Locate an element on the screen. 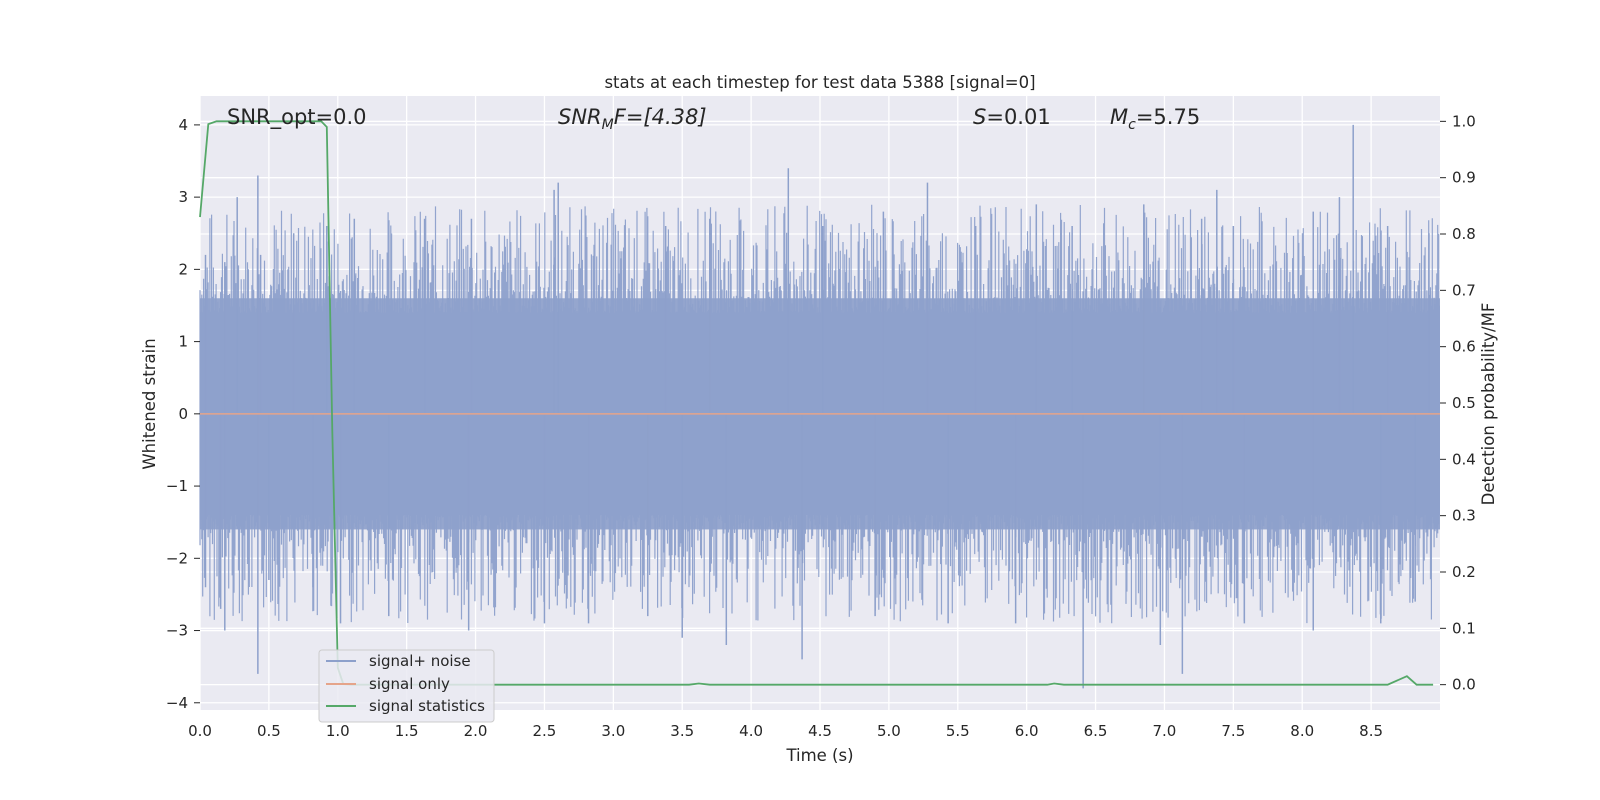 This screenshot has width=1600, height=800. x-tick-label: 3.5 is located at coordinates (682, 731).